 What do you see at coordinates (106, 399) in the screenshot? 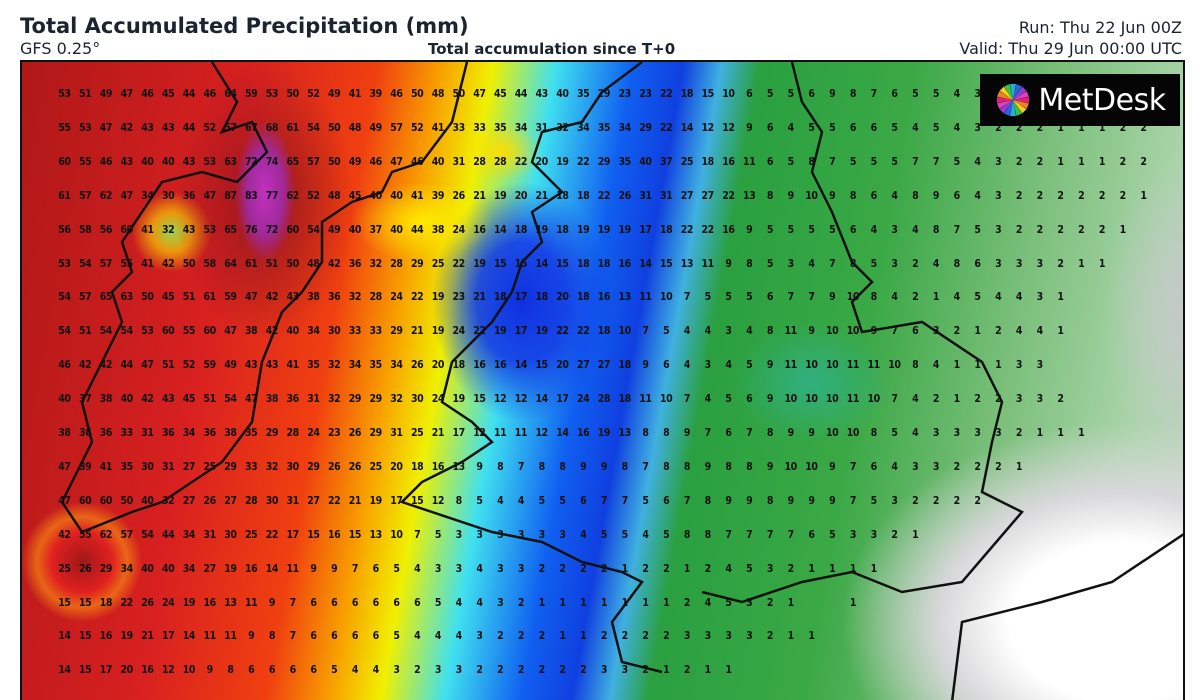
I see `precip-value: 38` at bounding box center [106, 399].